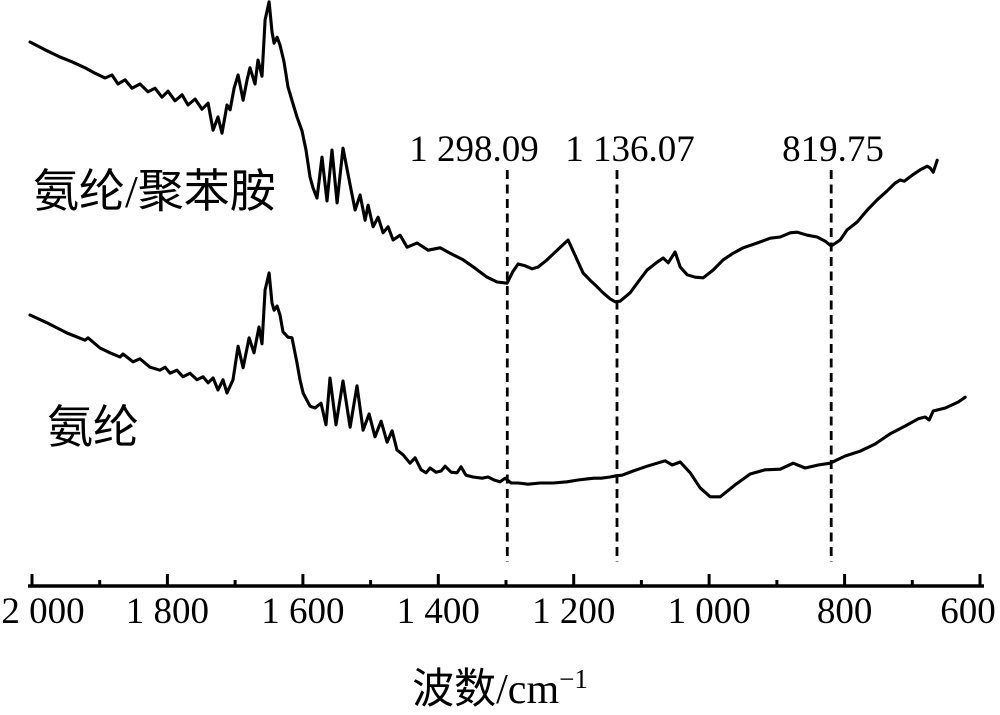 Image resolution: width=1000 pixels, height=715 pixels. I want to click on x-axis-title-main: 波数/cm, so click(485, 690).